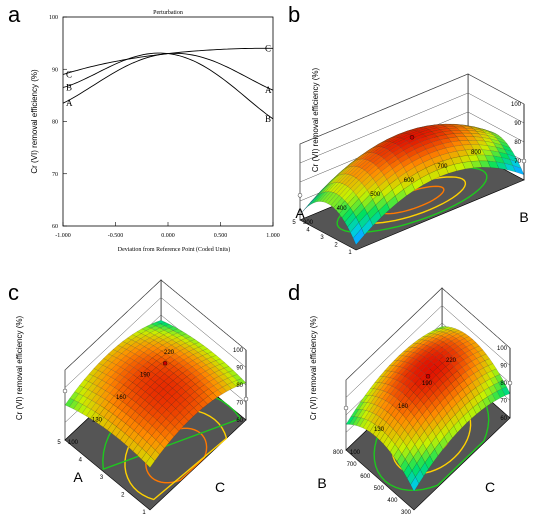 This screenshot has width=550, height=517. I want to click on x-tick-label: -1.000, so click(63, 236).